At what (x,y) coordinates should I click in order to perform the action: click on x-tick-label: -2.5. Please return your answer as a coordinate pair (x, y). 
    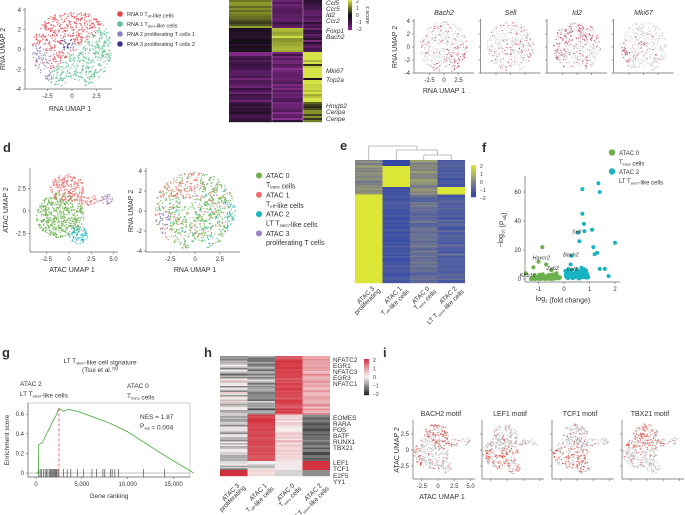
    Looking at the image, I should click on (429, 81).